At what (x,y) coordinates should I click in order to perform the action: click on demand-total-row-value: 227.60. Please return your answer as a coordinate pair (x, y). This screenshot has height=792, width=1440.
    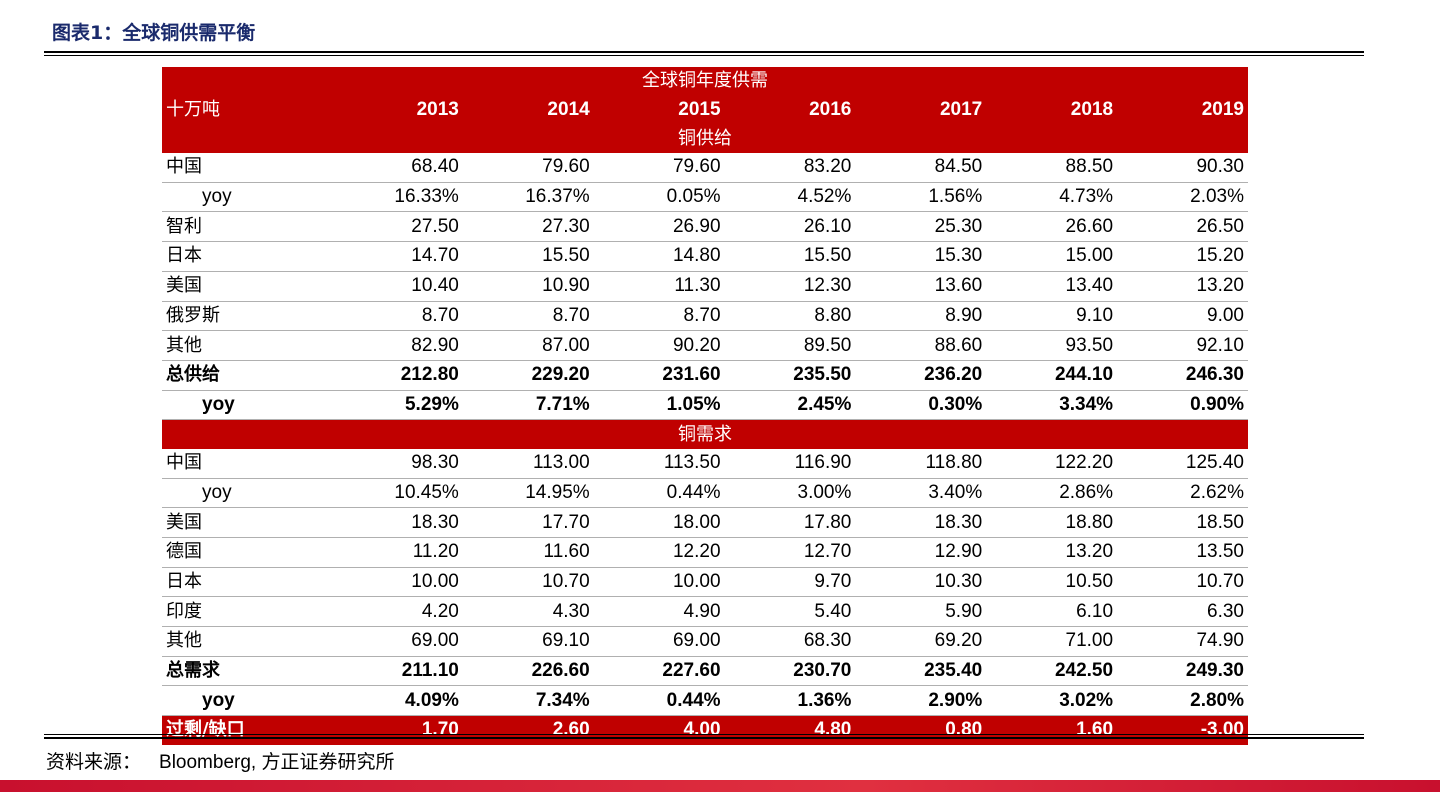
    Looking at the image, I should click on (659, 671).